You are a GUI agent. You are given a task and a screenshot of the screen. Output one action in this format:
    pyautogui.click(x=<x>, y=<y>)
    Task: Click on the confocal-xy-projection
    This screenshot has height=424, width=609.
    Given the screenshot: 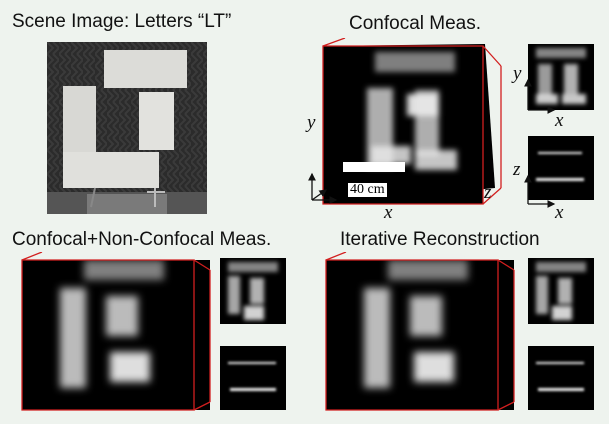 What is the action you would take?
    pyautogui.click(x=561, y=77)
    